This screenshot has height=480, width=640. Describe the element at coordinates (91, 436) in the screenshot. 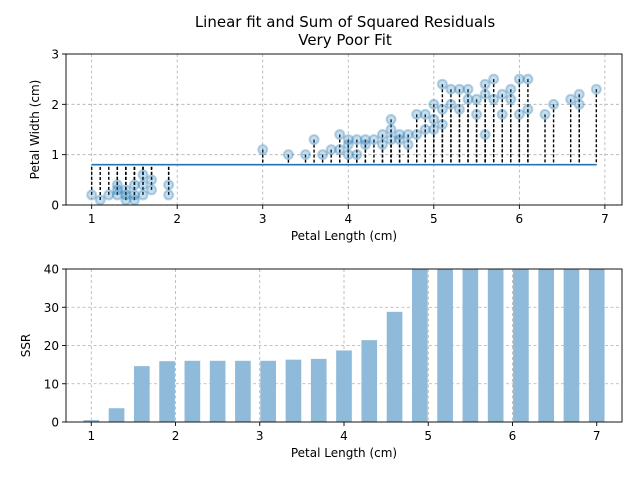

I see `x-tick-label: 1` at that location.